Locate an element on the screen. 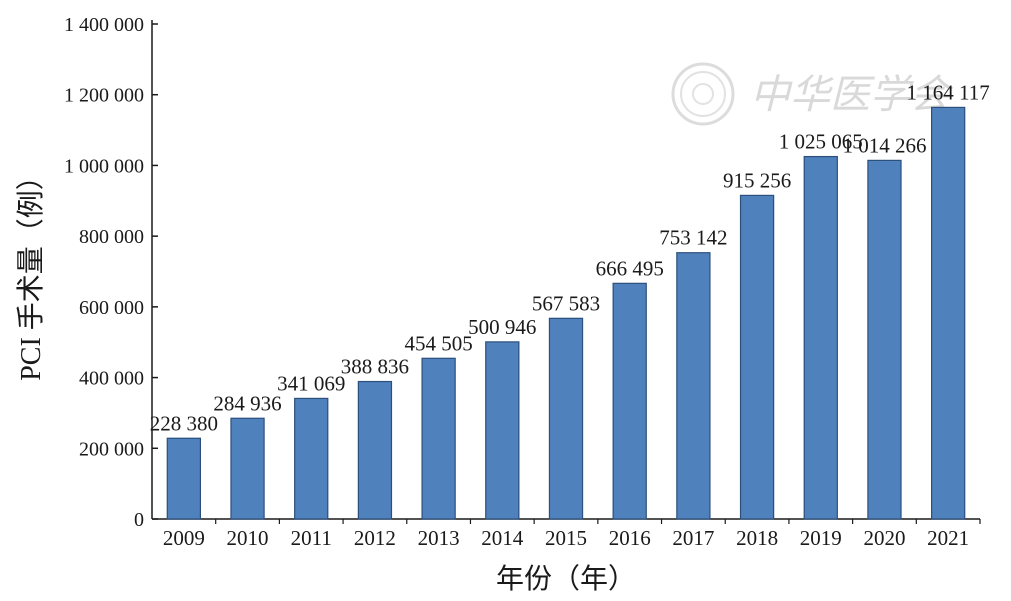 Image resolution: width=1011 pixels, height=601 pixels. y-tick-label: 600 000 is located at coordinates (111, 308).